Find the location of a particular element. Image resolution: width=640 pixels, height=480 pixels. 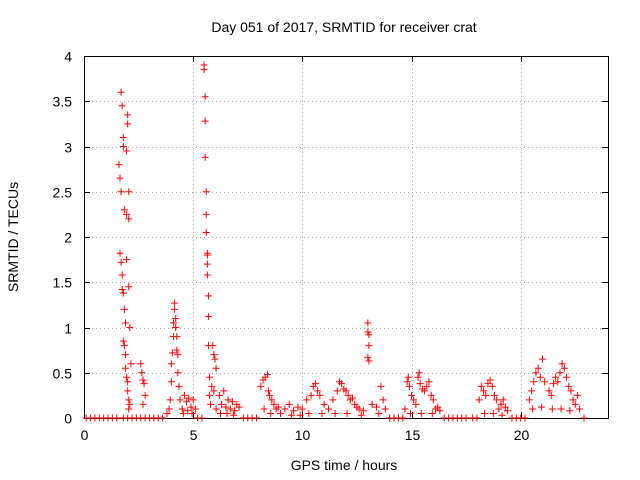

x-tick-label: 15 is located at coordinates (413, 435).